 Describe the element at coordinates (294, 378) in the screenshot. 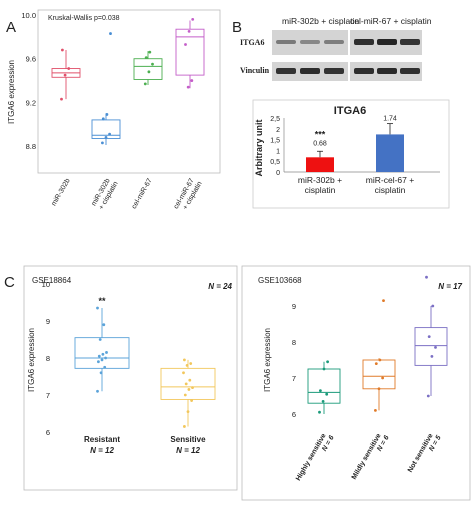

I see `y-tick-label: 7` at that location.